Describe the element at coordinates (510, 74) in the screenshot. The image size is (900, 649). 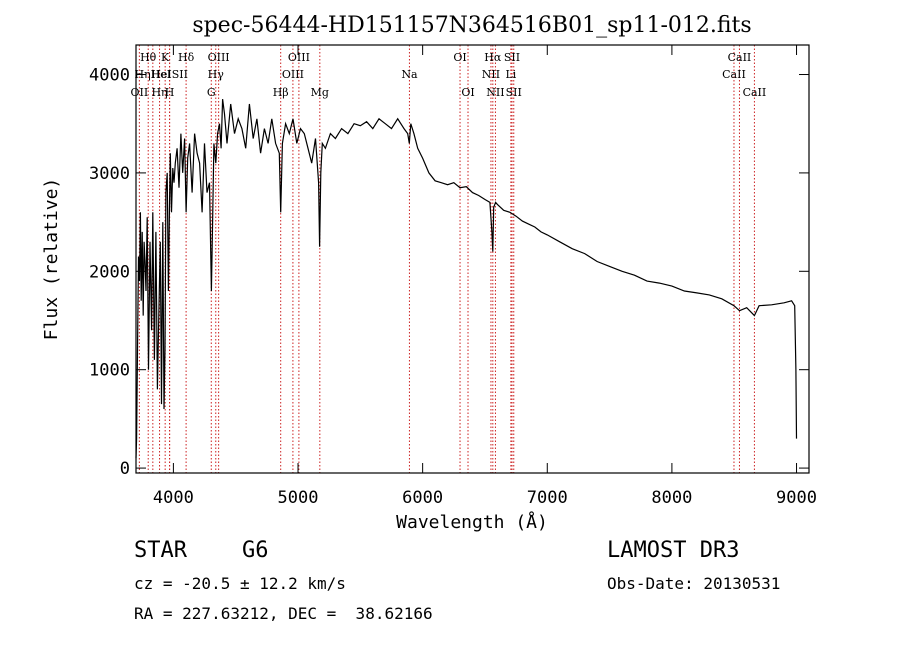
I see `line-label: Li` at that location.